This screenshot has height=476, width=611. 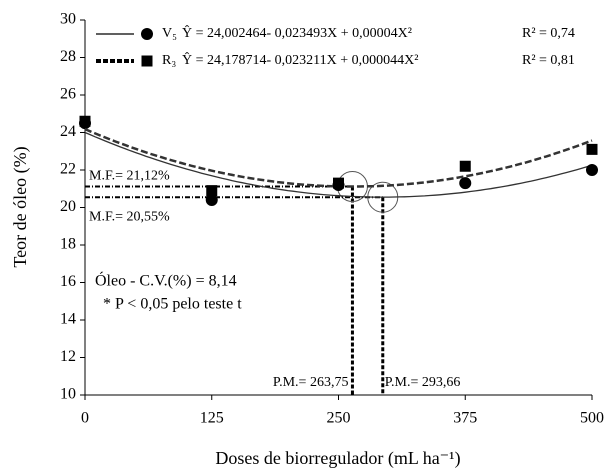 I want to click on fit-curve, so click(x=338, y=164).